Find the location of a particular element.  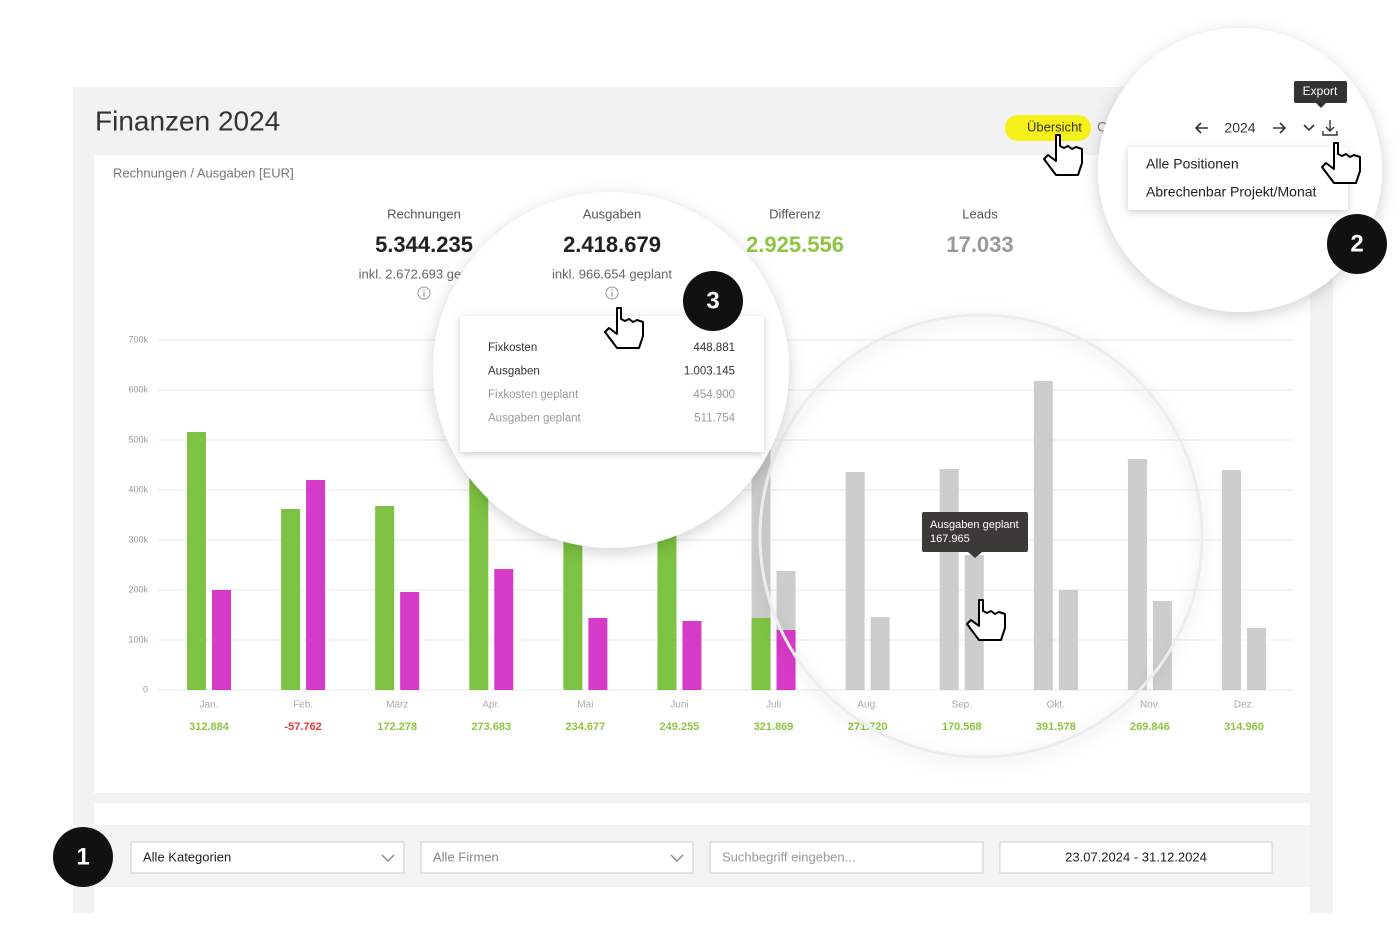

x-tick-label: Sep. is located at coordinates (961, 705).